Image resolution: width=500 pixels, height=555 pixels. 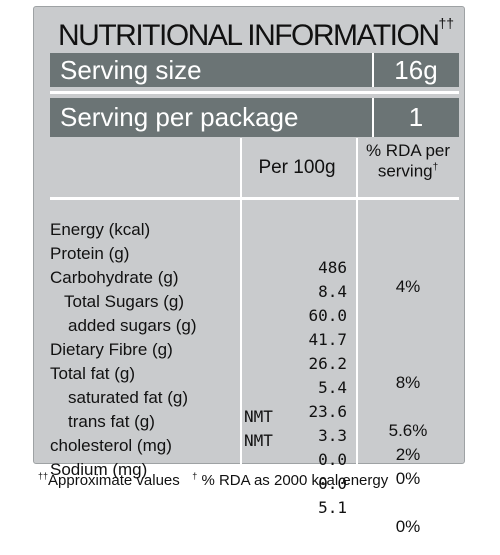 I want to click on table-row: Sodium (mg) 5.1 0%, so click(x=249, y=488).